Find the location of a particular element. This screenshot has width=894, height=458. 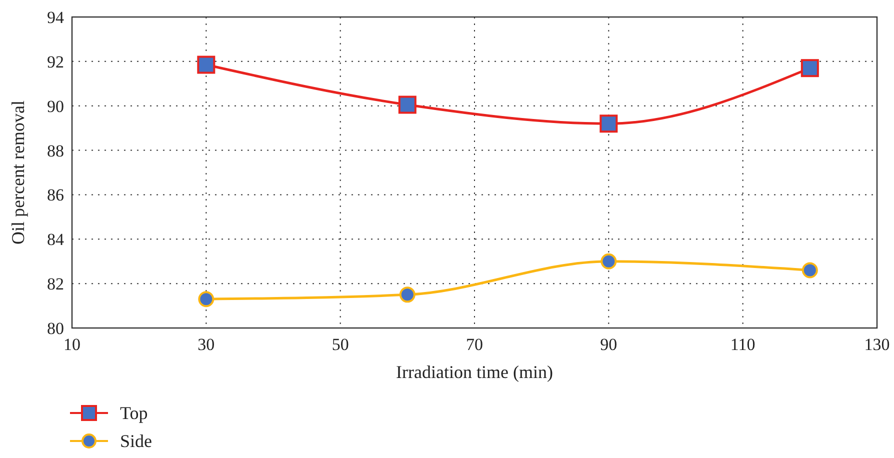

x-tick-label: 50 is located at coordinates (340, 344).